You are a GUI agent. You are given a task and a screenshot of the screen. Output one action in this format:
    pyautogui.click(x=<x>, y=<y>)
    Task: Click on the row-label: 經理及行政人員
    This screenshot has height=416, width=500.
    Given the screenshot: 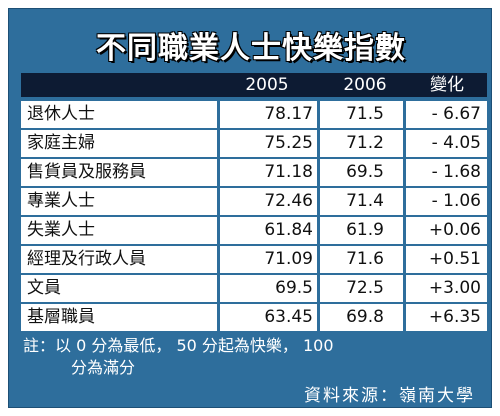 What is the action you would take?
    pyautogui.click(x=86, y=259)
    